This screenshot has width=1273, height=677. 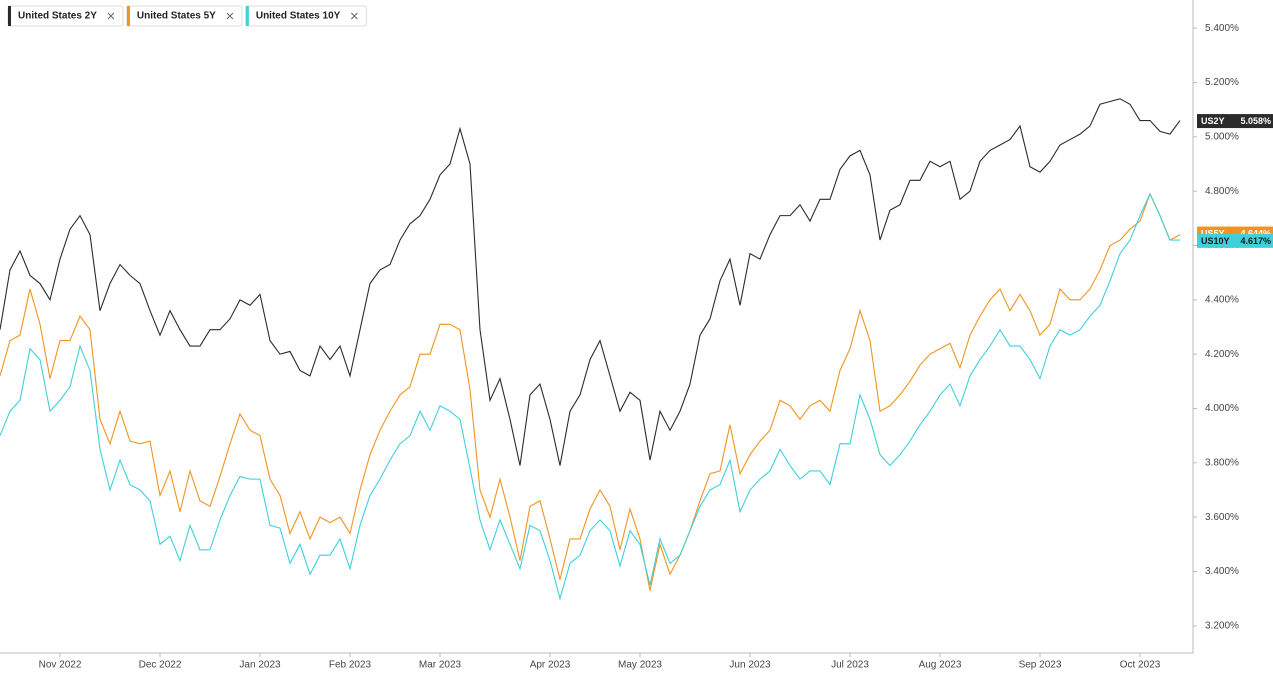 I want to click on tag-name: US2Y, so click(x=1213, y=121).